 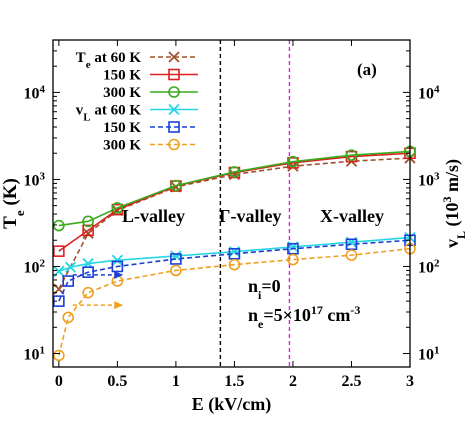 I want to click on region-label-x-valley: X-valley, so click(x=352, y=216).